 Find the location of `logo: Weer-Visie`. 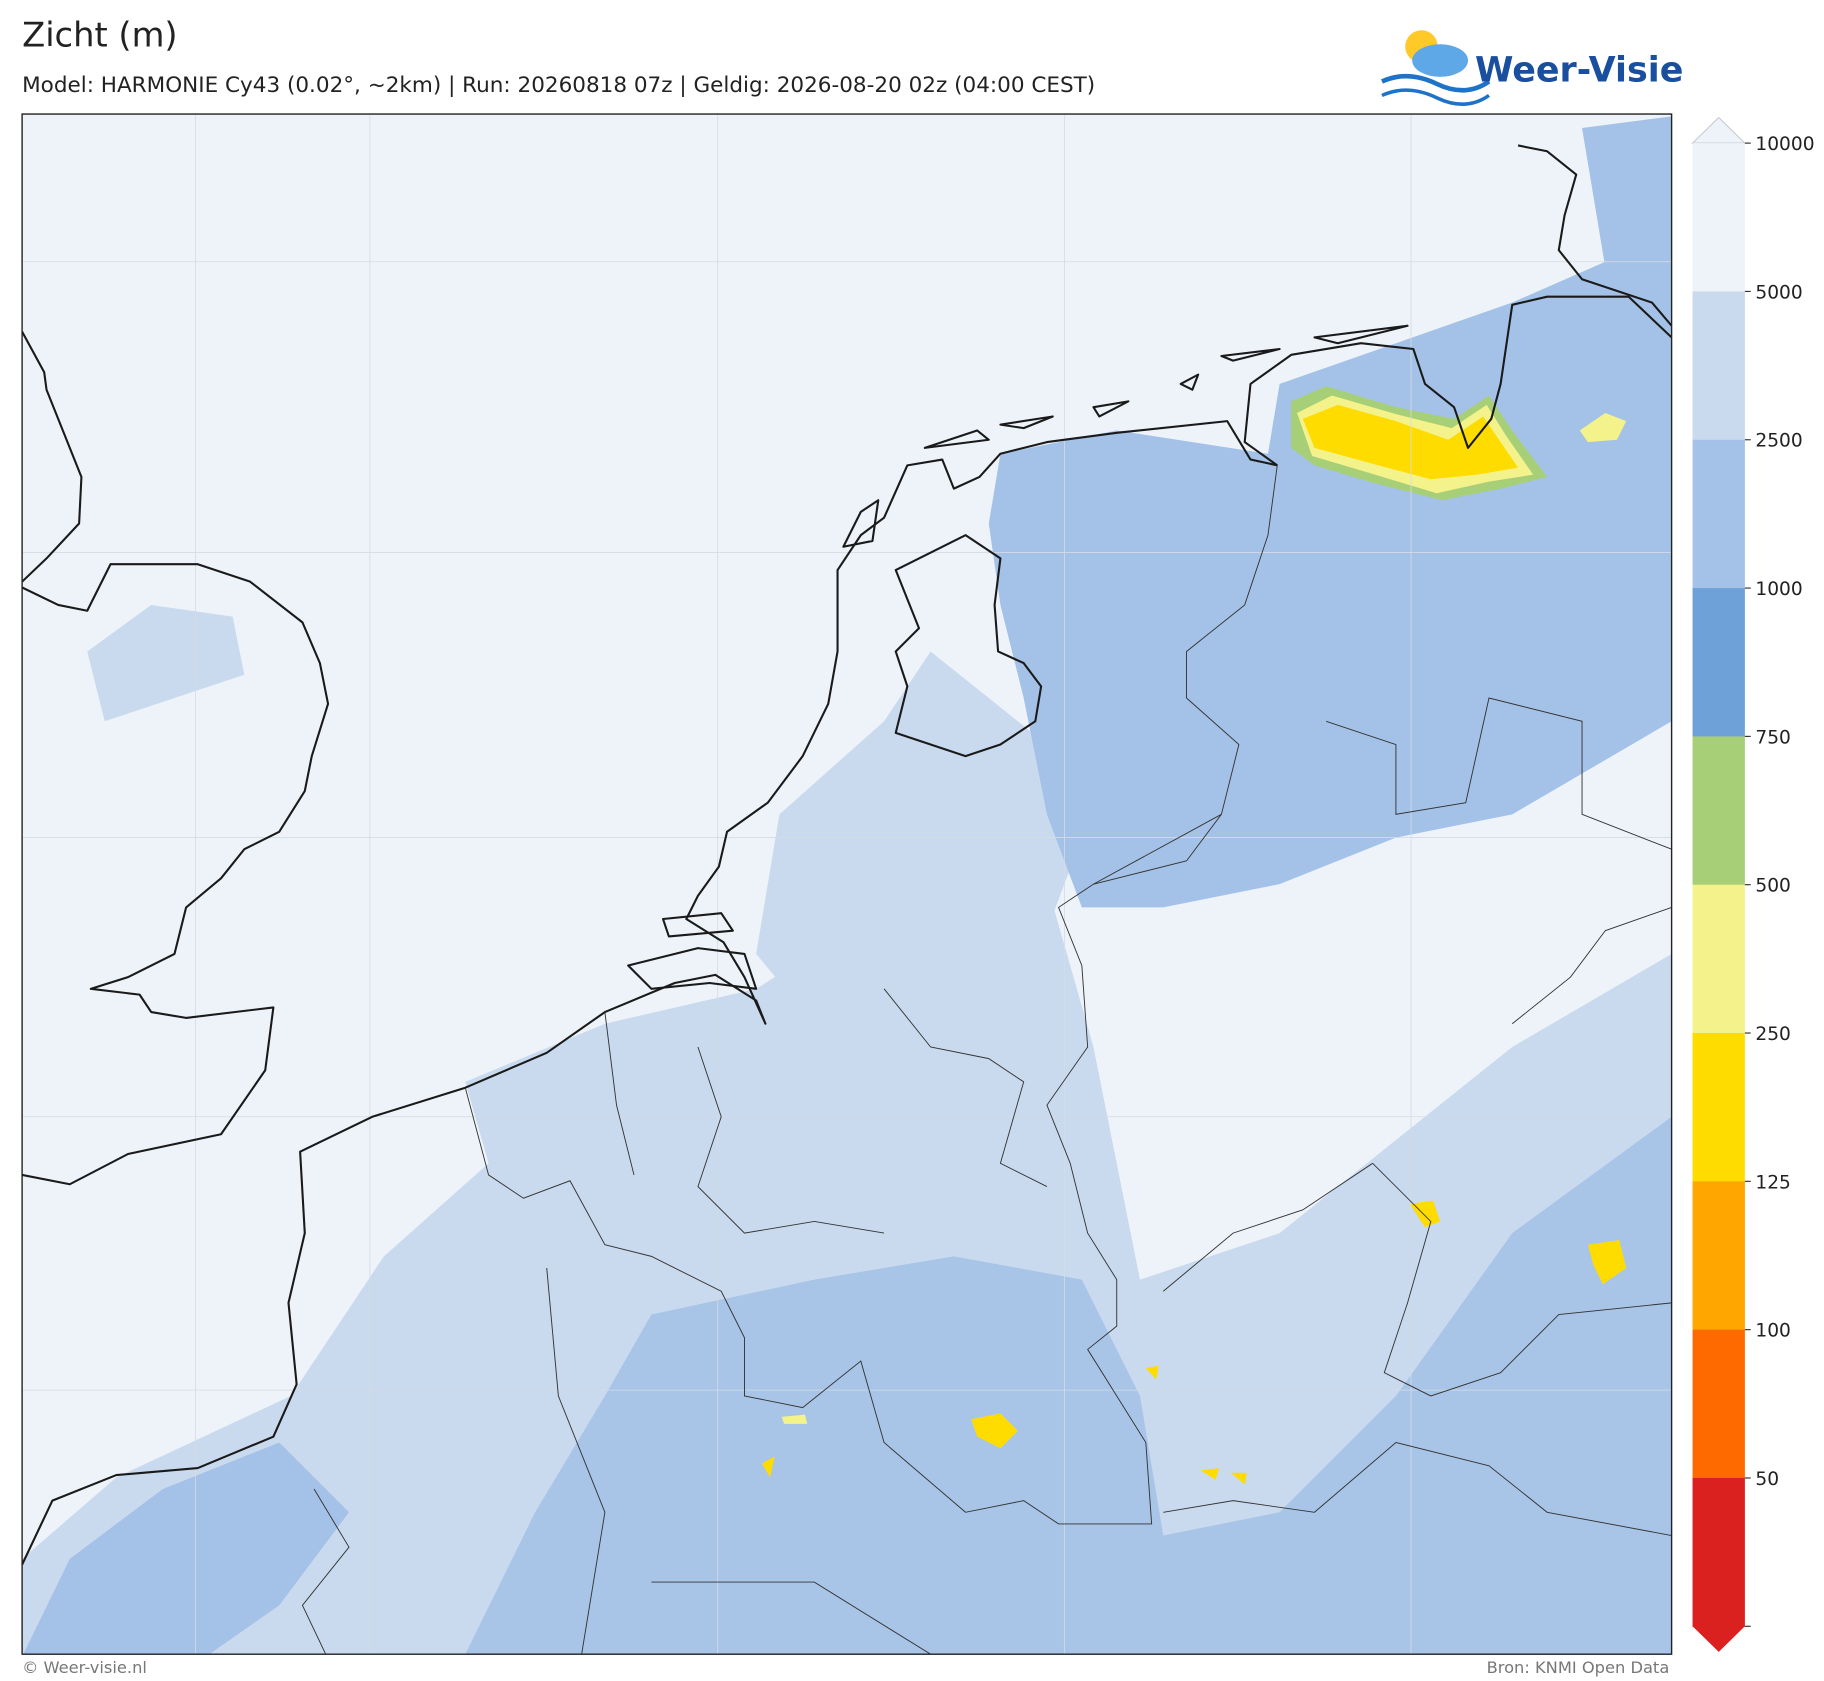

logo: Weer-Visie is located at coordinates (1531, 68).